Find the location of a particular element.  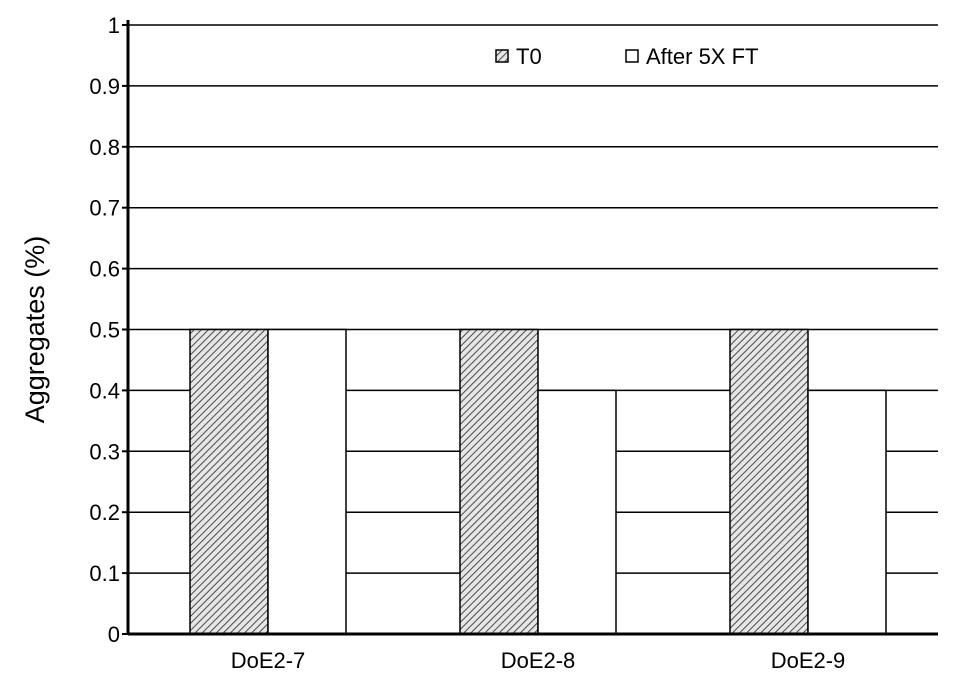

y-tick-label-5: 0.5 is located at coordinates (104, 330).